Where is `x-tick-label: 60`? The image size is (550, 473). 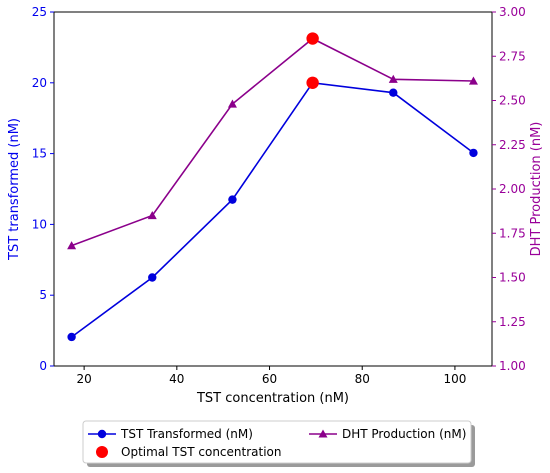
x-tick-label: 60 is located at coordinates (269, 379).